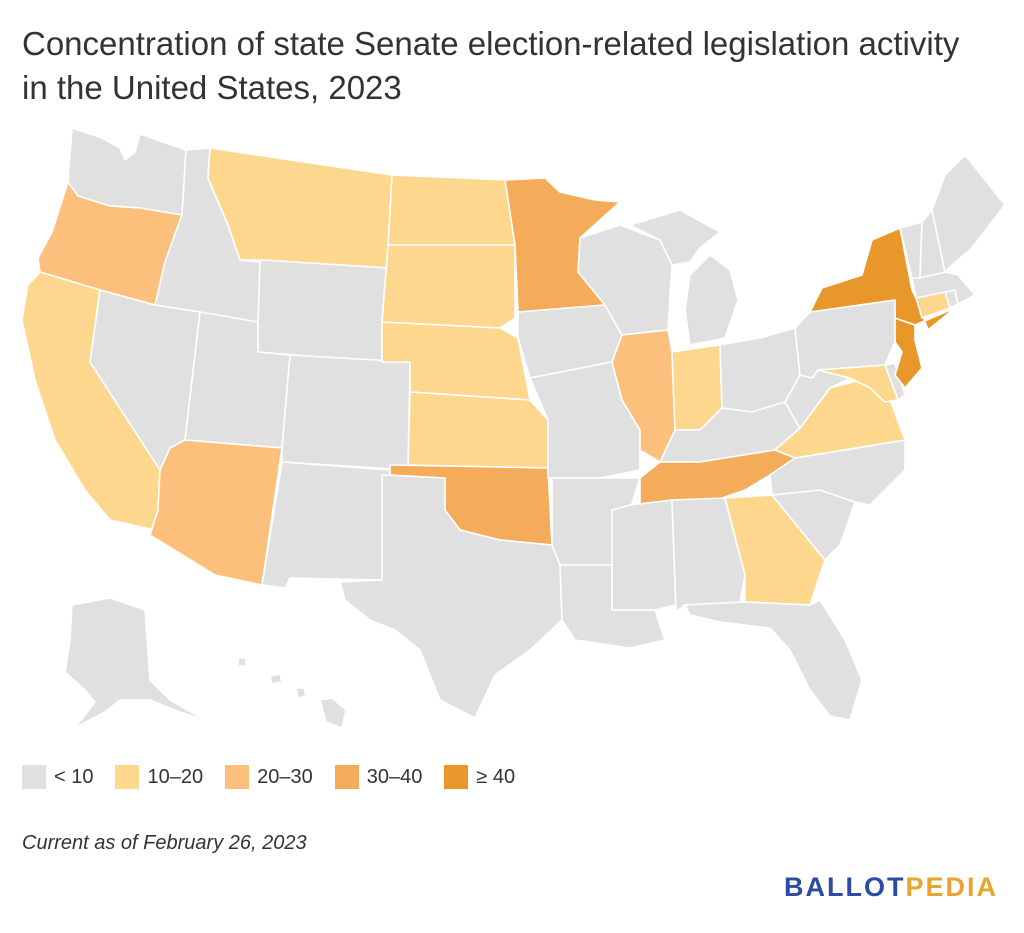 This screenshot has width=1024, height=933. What do you see at coordinates (326, 525) in the screenshot?
I see `state-NM` at bounding box center [326, 525].